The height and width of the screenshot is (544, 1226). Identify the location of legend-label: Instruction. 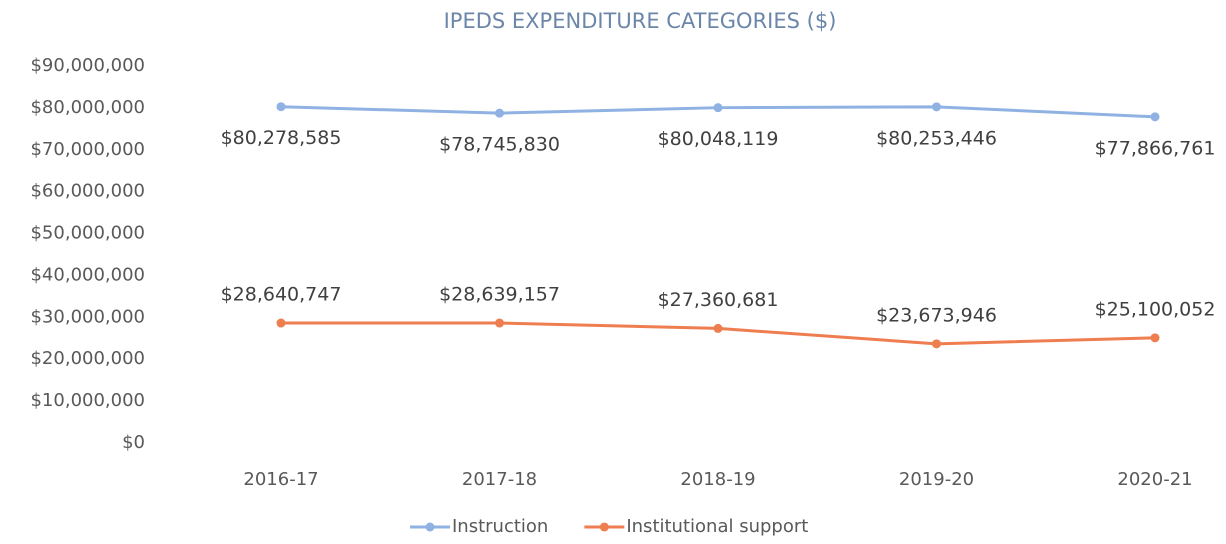
(500, 526).